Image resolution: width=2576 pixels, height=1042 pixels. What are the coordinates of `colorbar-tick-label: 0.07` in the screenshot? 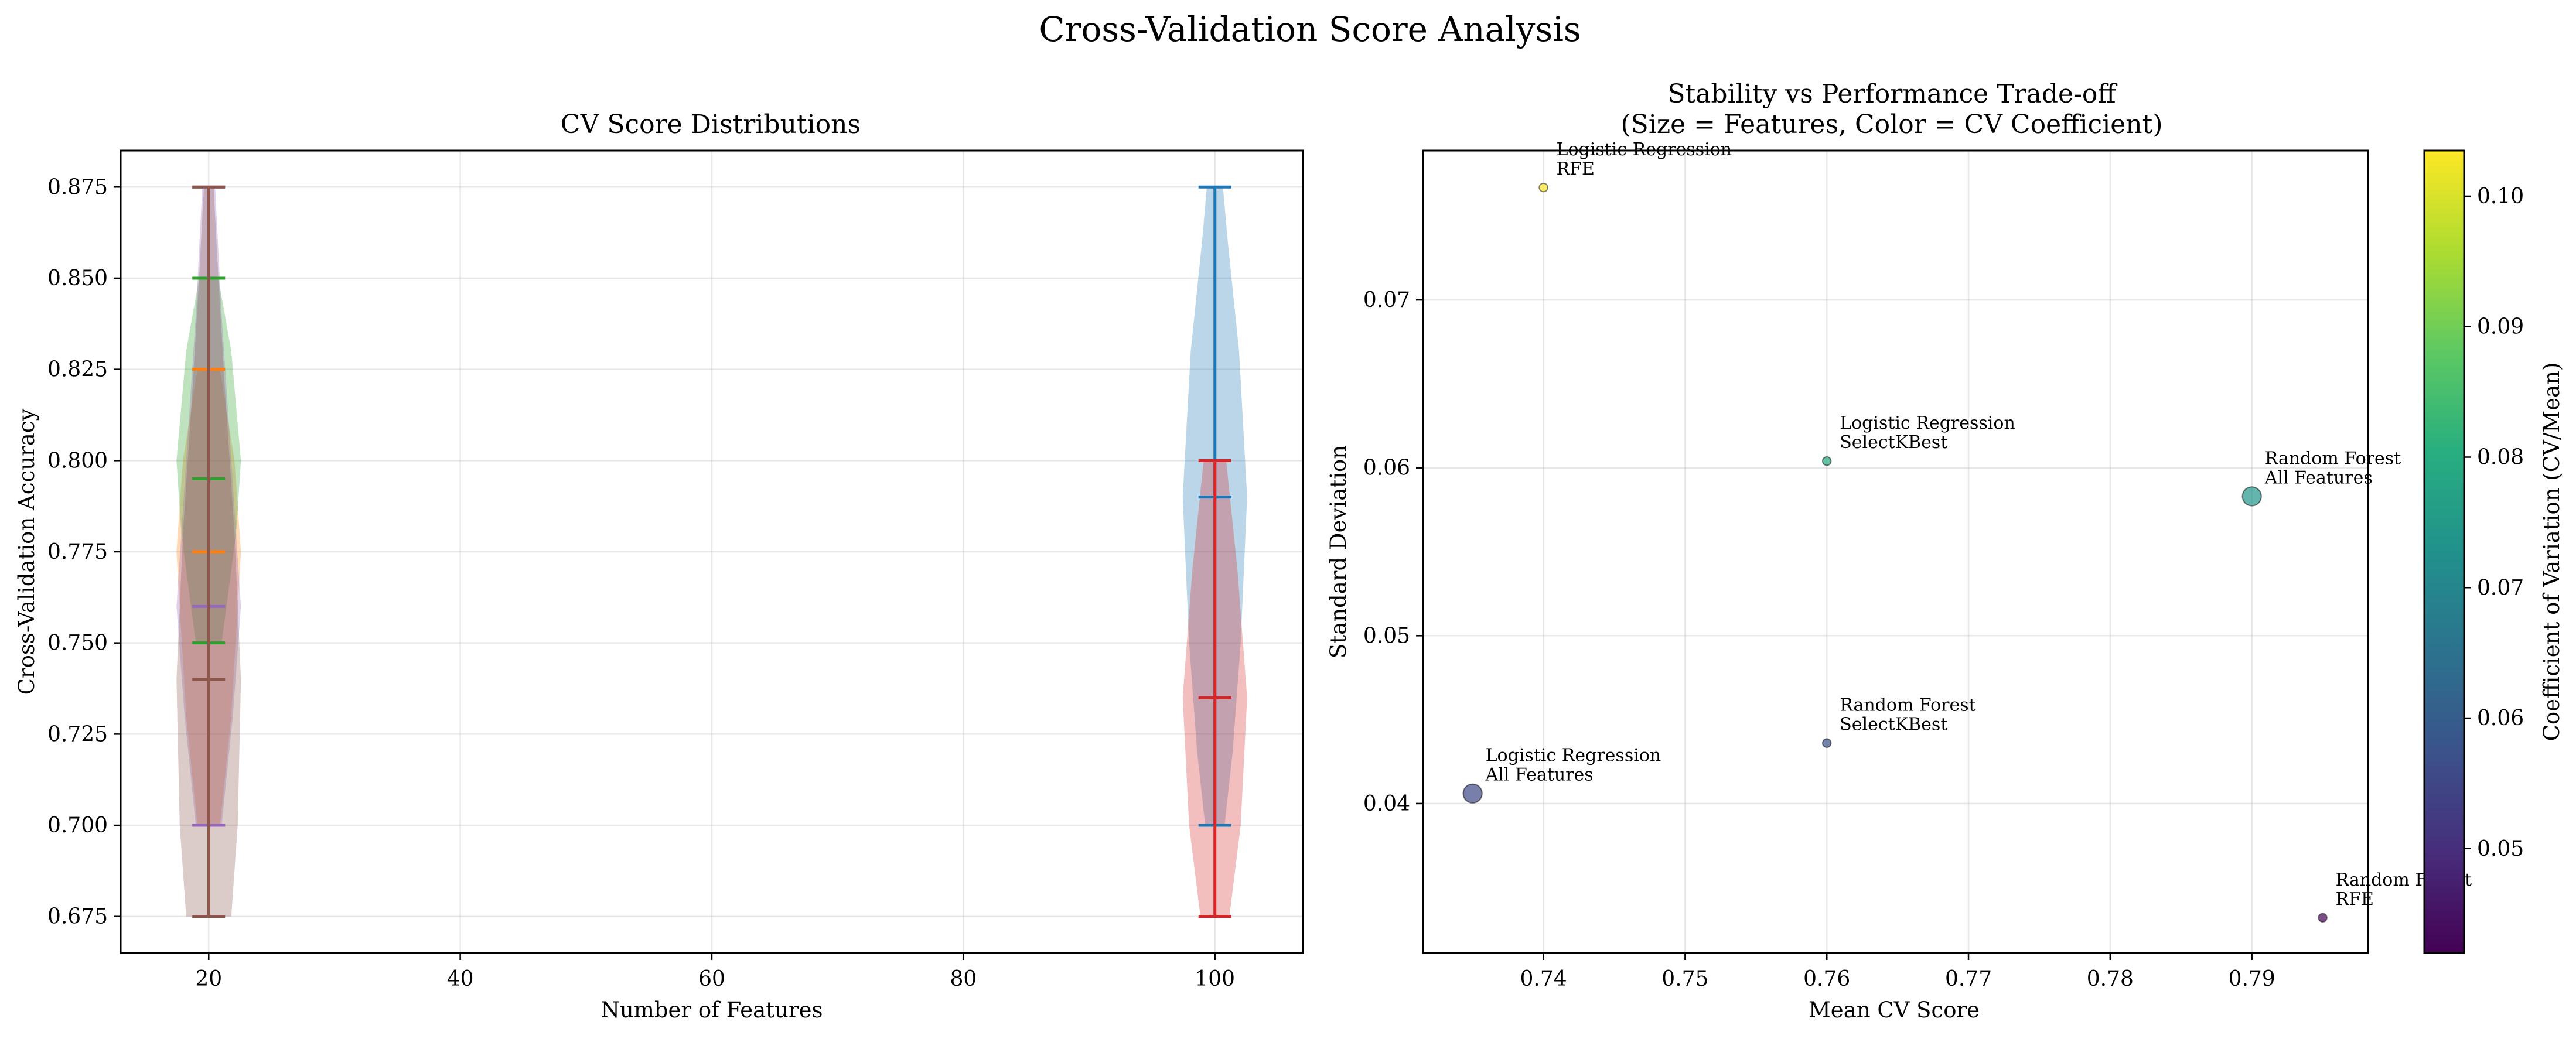 It's located at (2500, 588).